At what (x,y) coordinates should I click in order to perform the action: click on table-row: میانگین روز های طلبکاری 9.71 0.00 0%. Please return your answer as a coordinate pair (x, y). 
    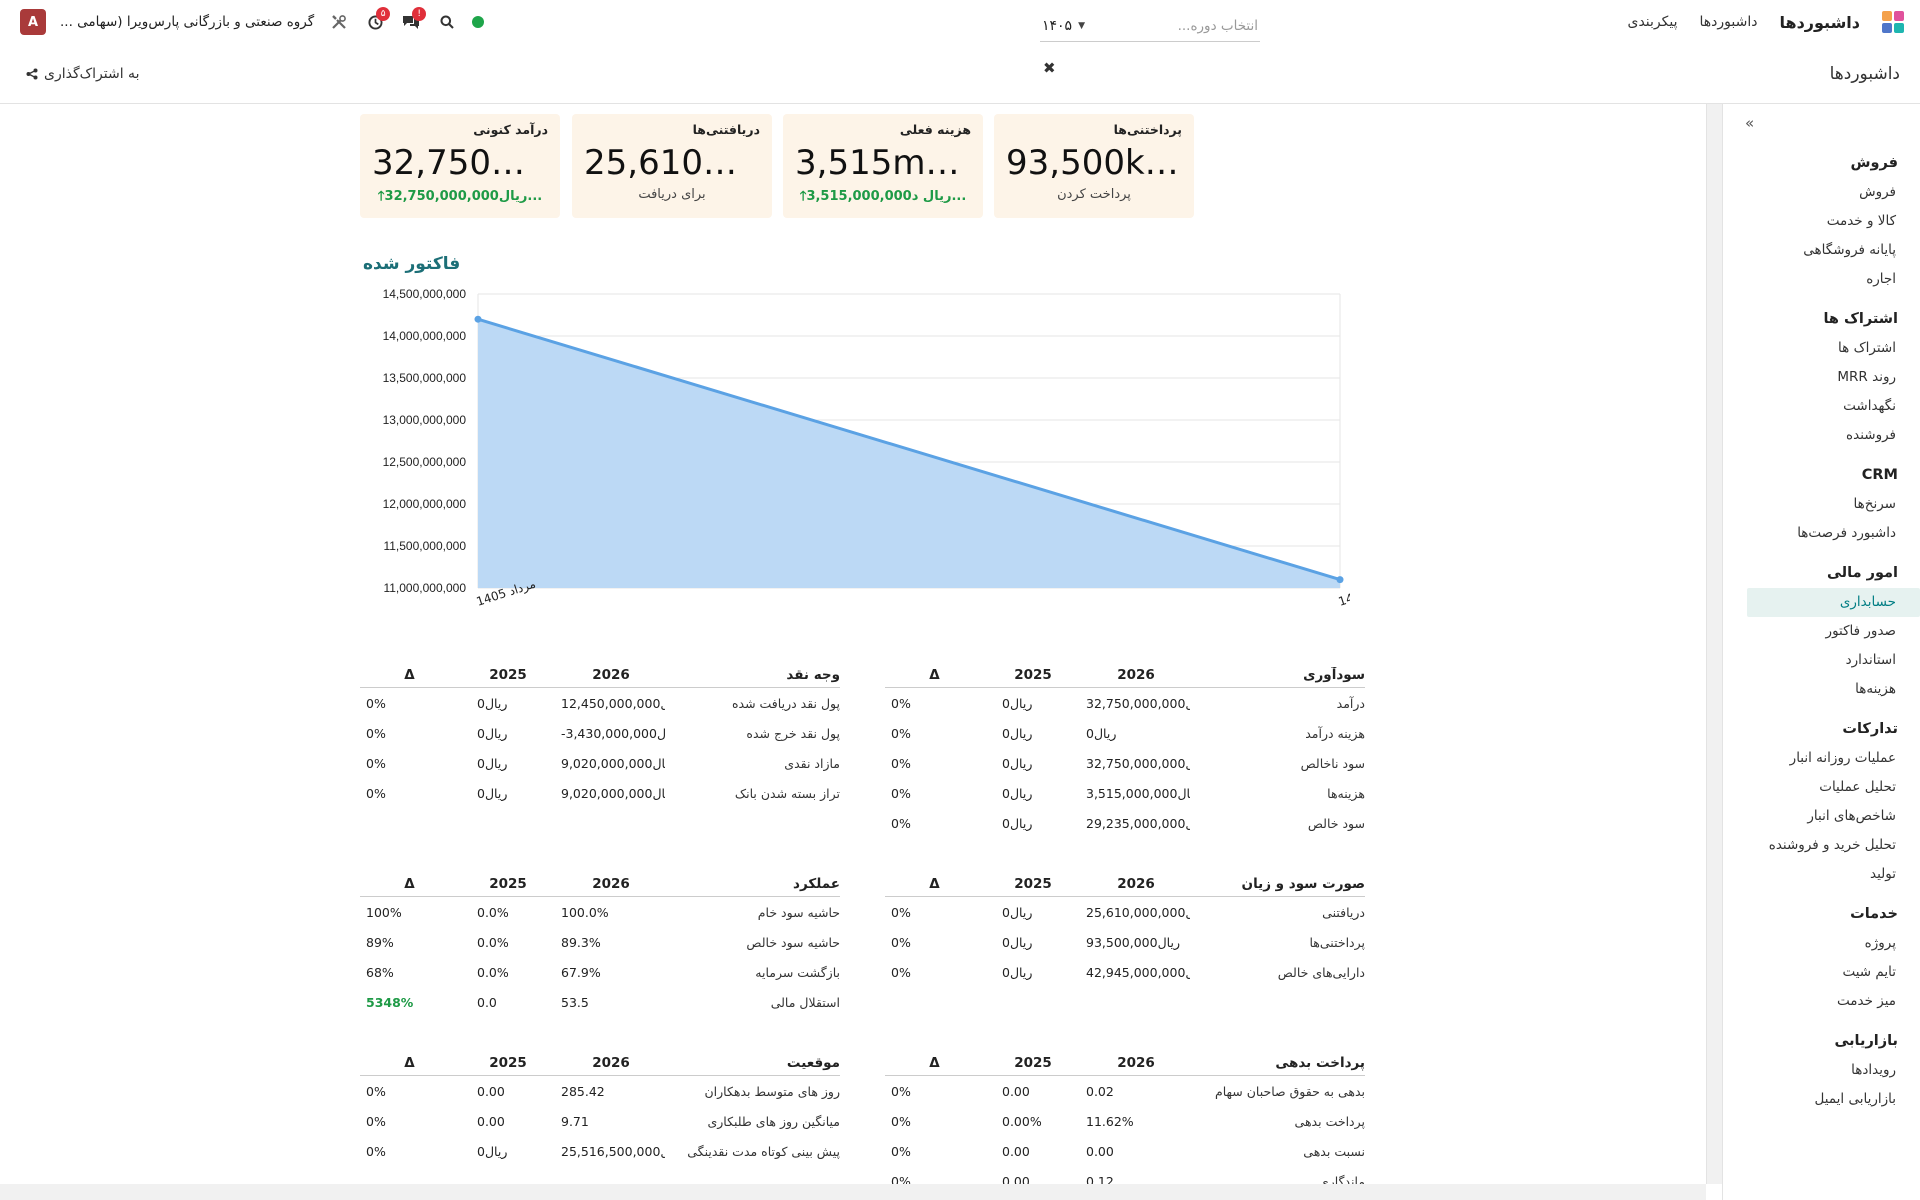
    Looking at the image, I should click on (600, 1121).